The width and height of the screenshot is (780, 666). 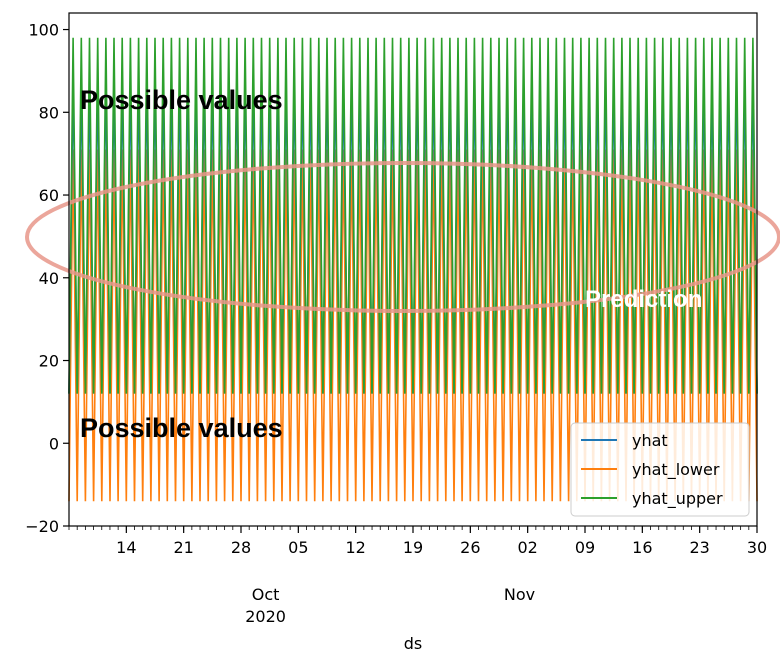 I want to click on y-tick-label: 100, so click(x=43, y=30).